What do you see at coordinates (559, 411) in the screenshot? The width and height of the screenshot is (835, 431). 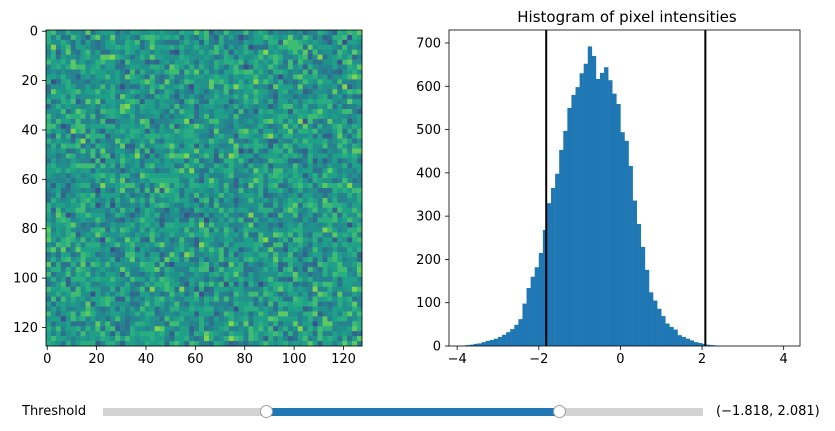 I see `threshold-slider-high-handle` at bounding box center [559, 411].